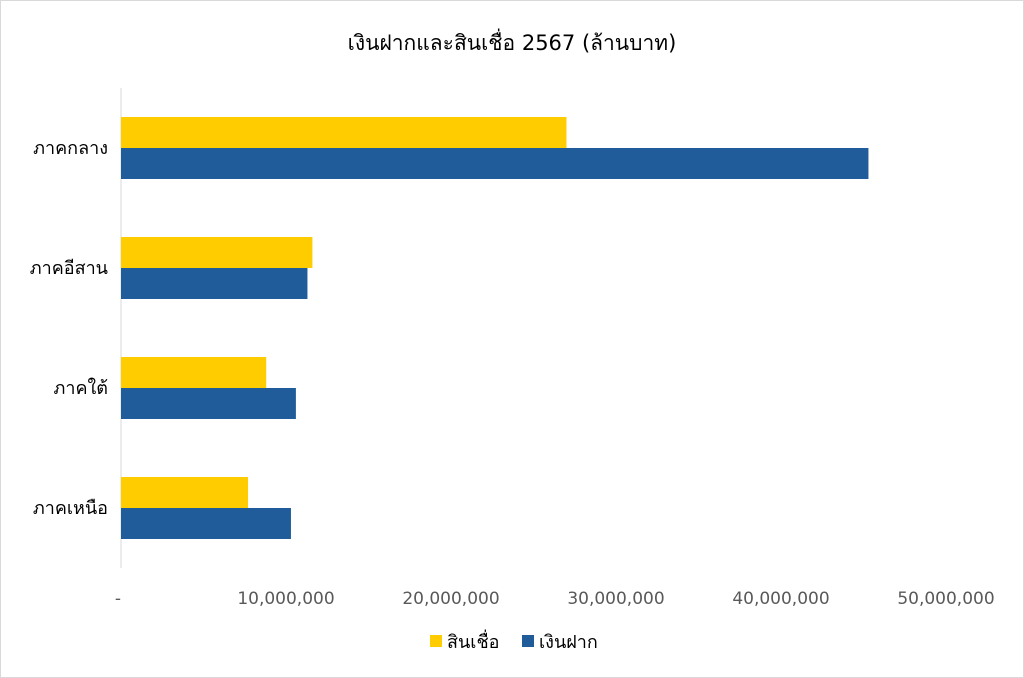 This screenshot has height=678, width=1024. Describe the element at coordinates (70, 148) in the screenshot. I see `category-label: ภาคกลาง` at that location.